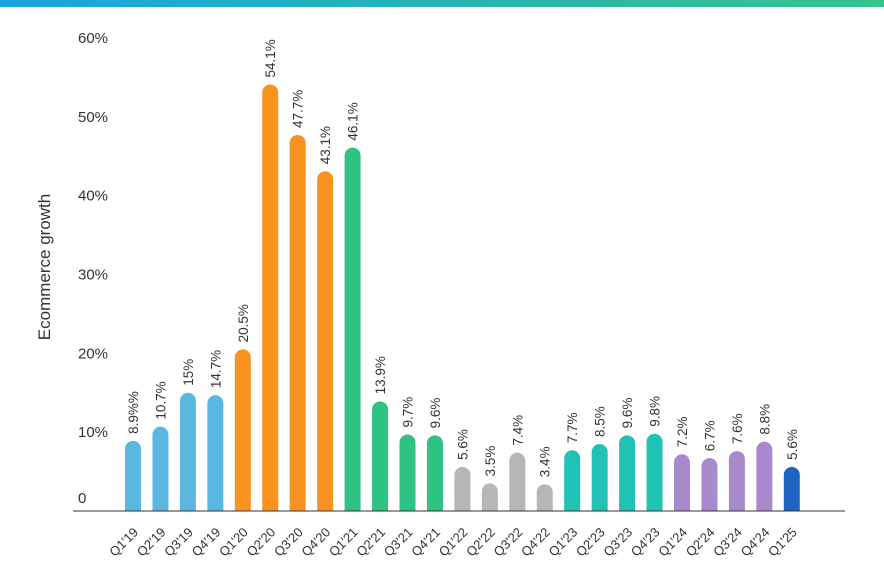 The height and width of the screenshot is (570, 884). What do you see at coordinates (380, 375) in the screenshot?
I see `data-label: 13.9%` at bounding box center [380, 375].